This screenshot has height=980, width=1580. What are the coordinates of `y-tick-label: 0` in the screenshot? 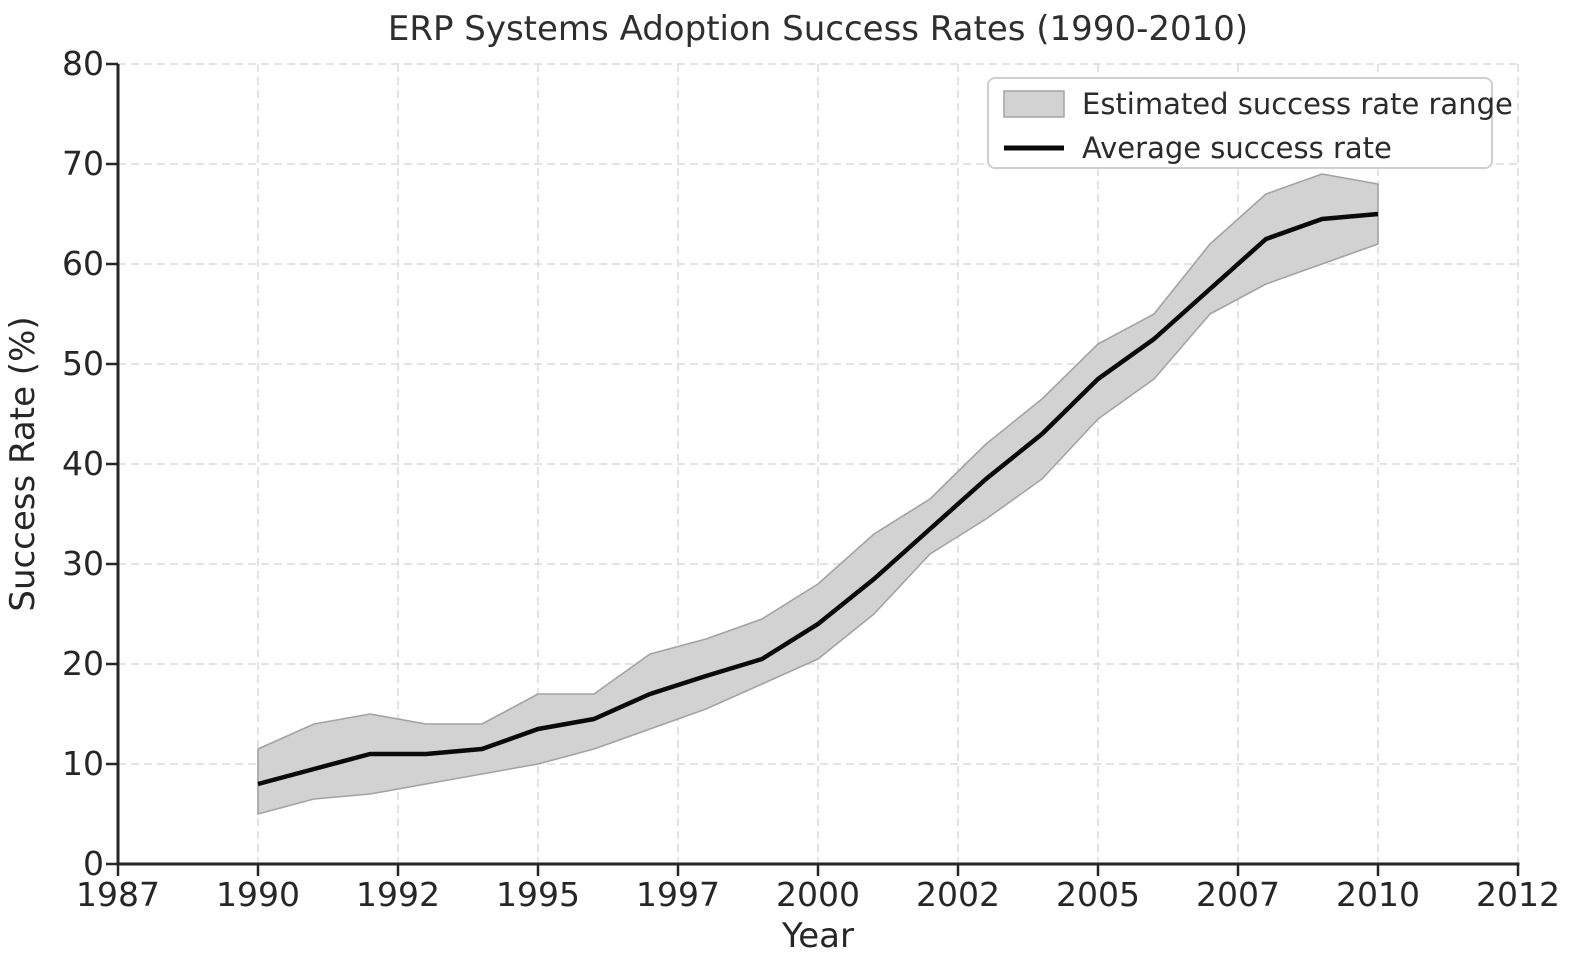 It's located at (93, 863).